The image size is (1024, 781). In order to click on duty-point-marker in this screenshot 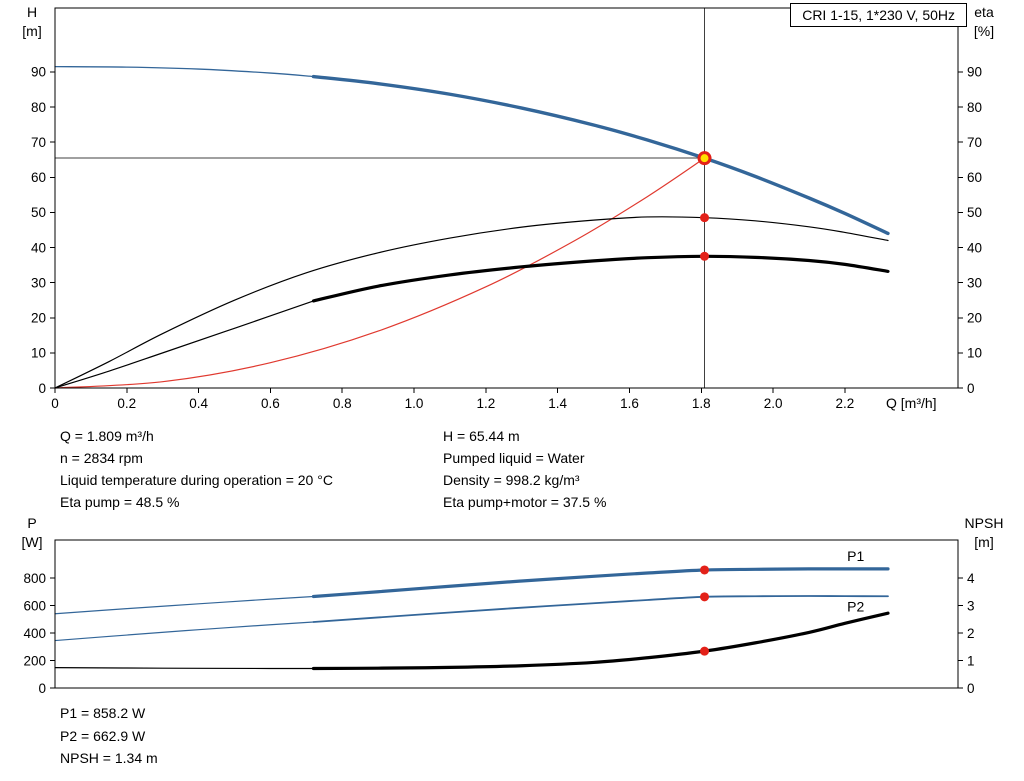, I will do `click(704, 158)`.